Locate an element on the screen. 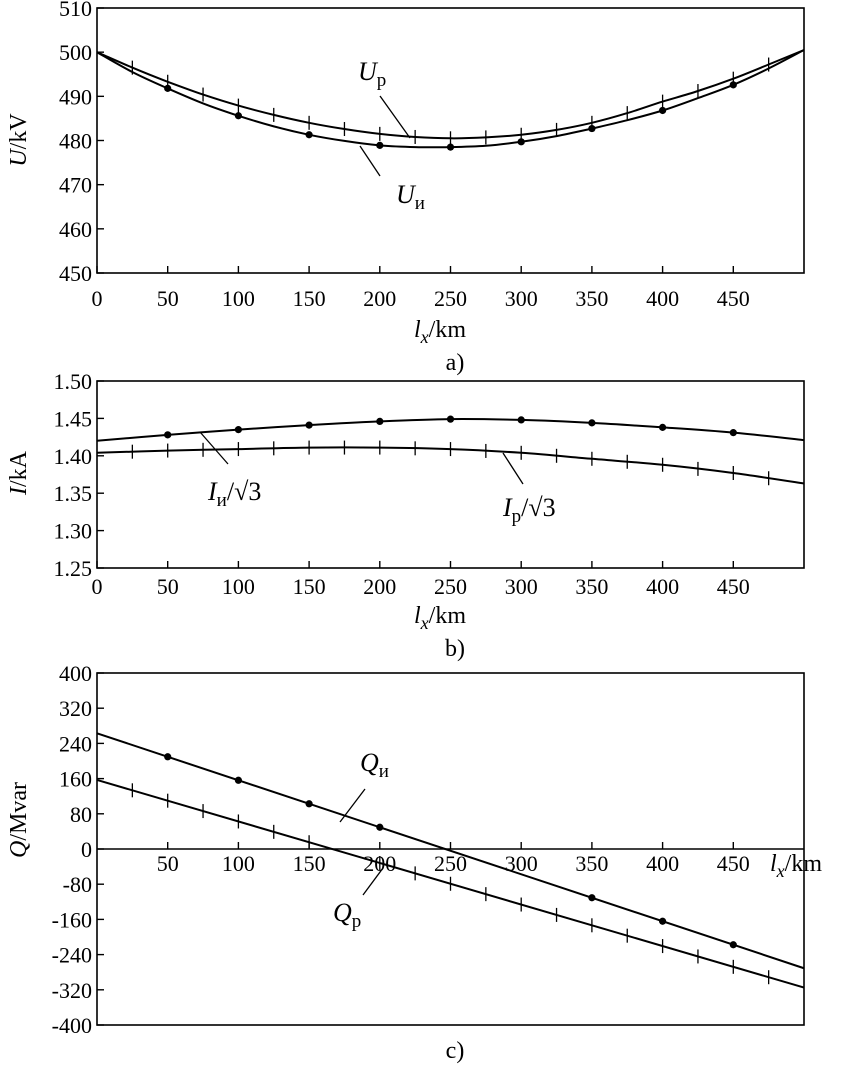 This screenshot has width=842, height=1069. y-tick-label: -160 is located at coordinates (72, 919).